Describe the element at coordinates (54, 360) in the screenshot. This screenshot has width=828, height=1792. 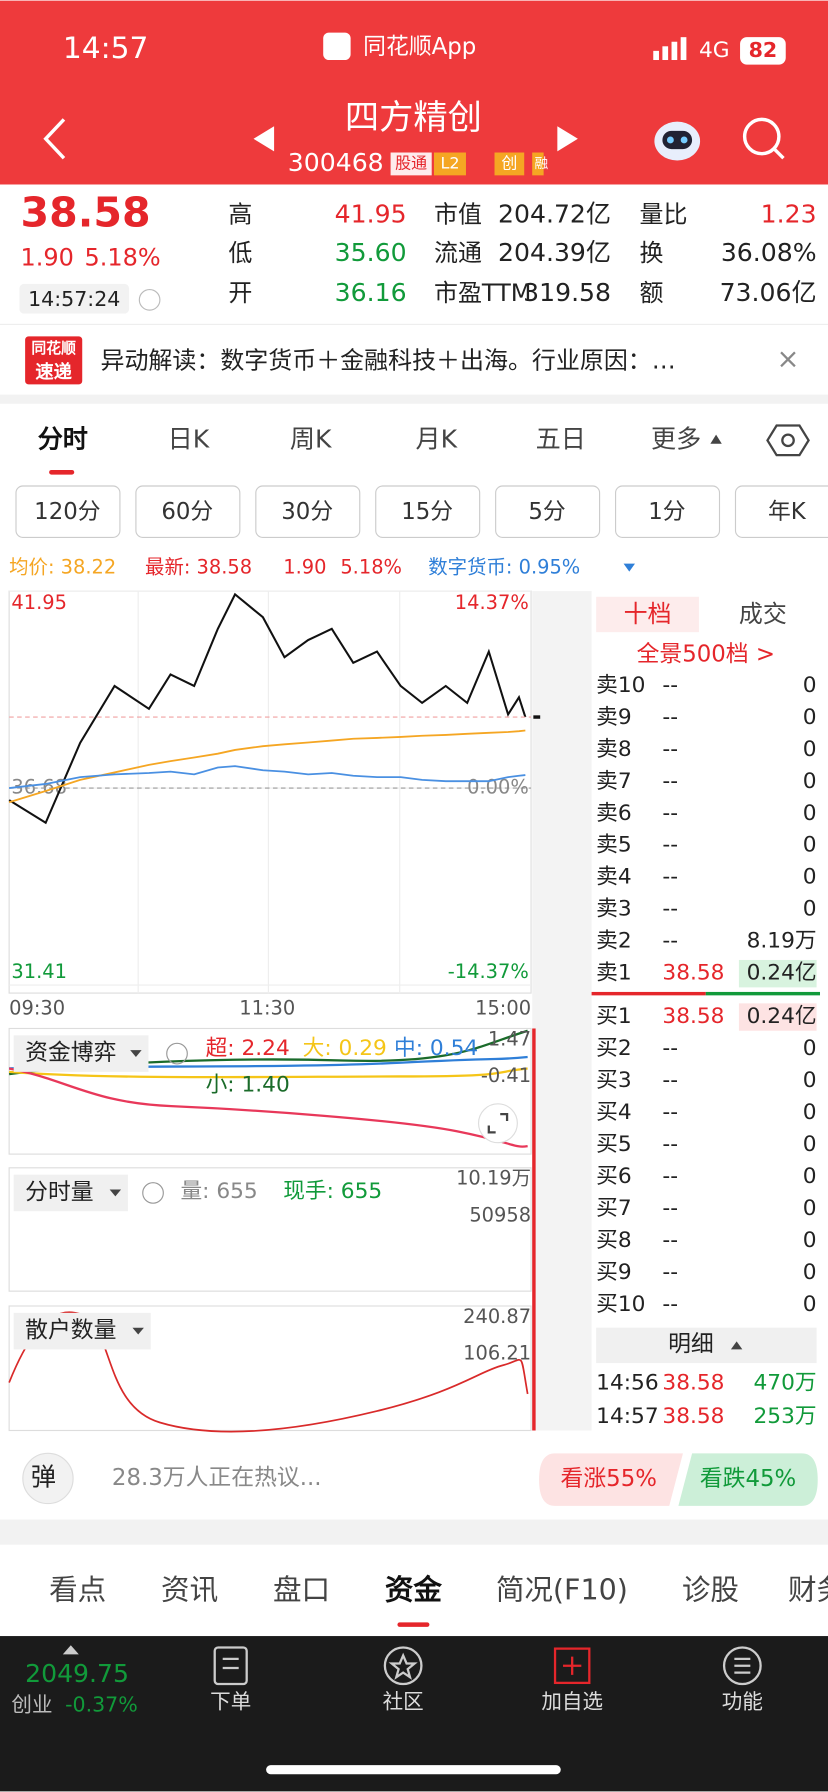
I see `news-badge` at that location.